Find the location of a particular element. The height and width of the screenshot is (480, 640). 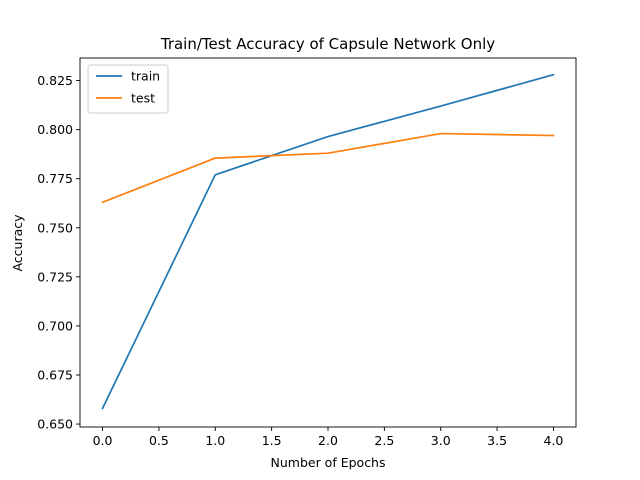

legend-box is located at coordinates (128, 89).